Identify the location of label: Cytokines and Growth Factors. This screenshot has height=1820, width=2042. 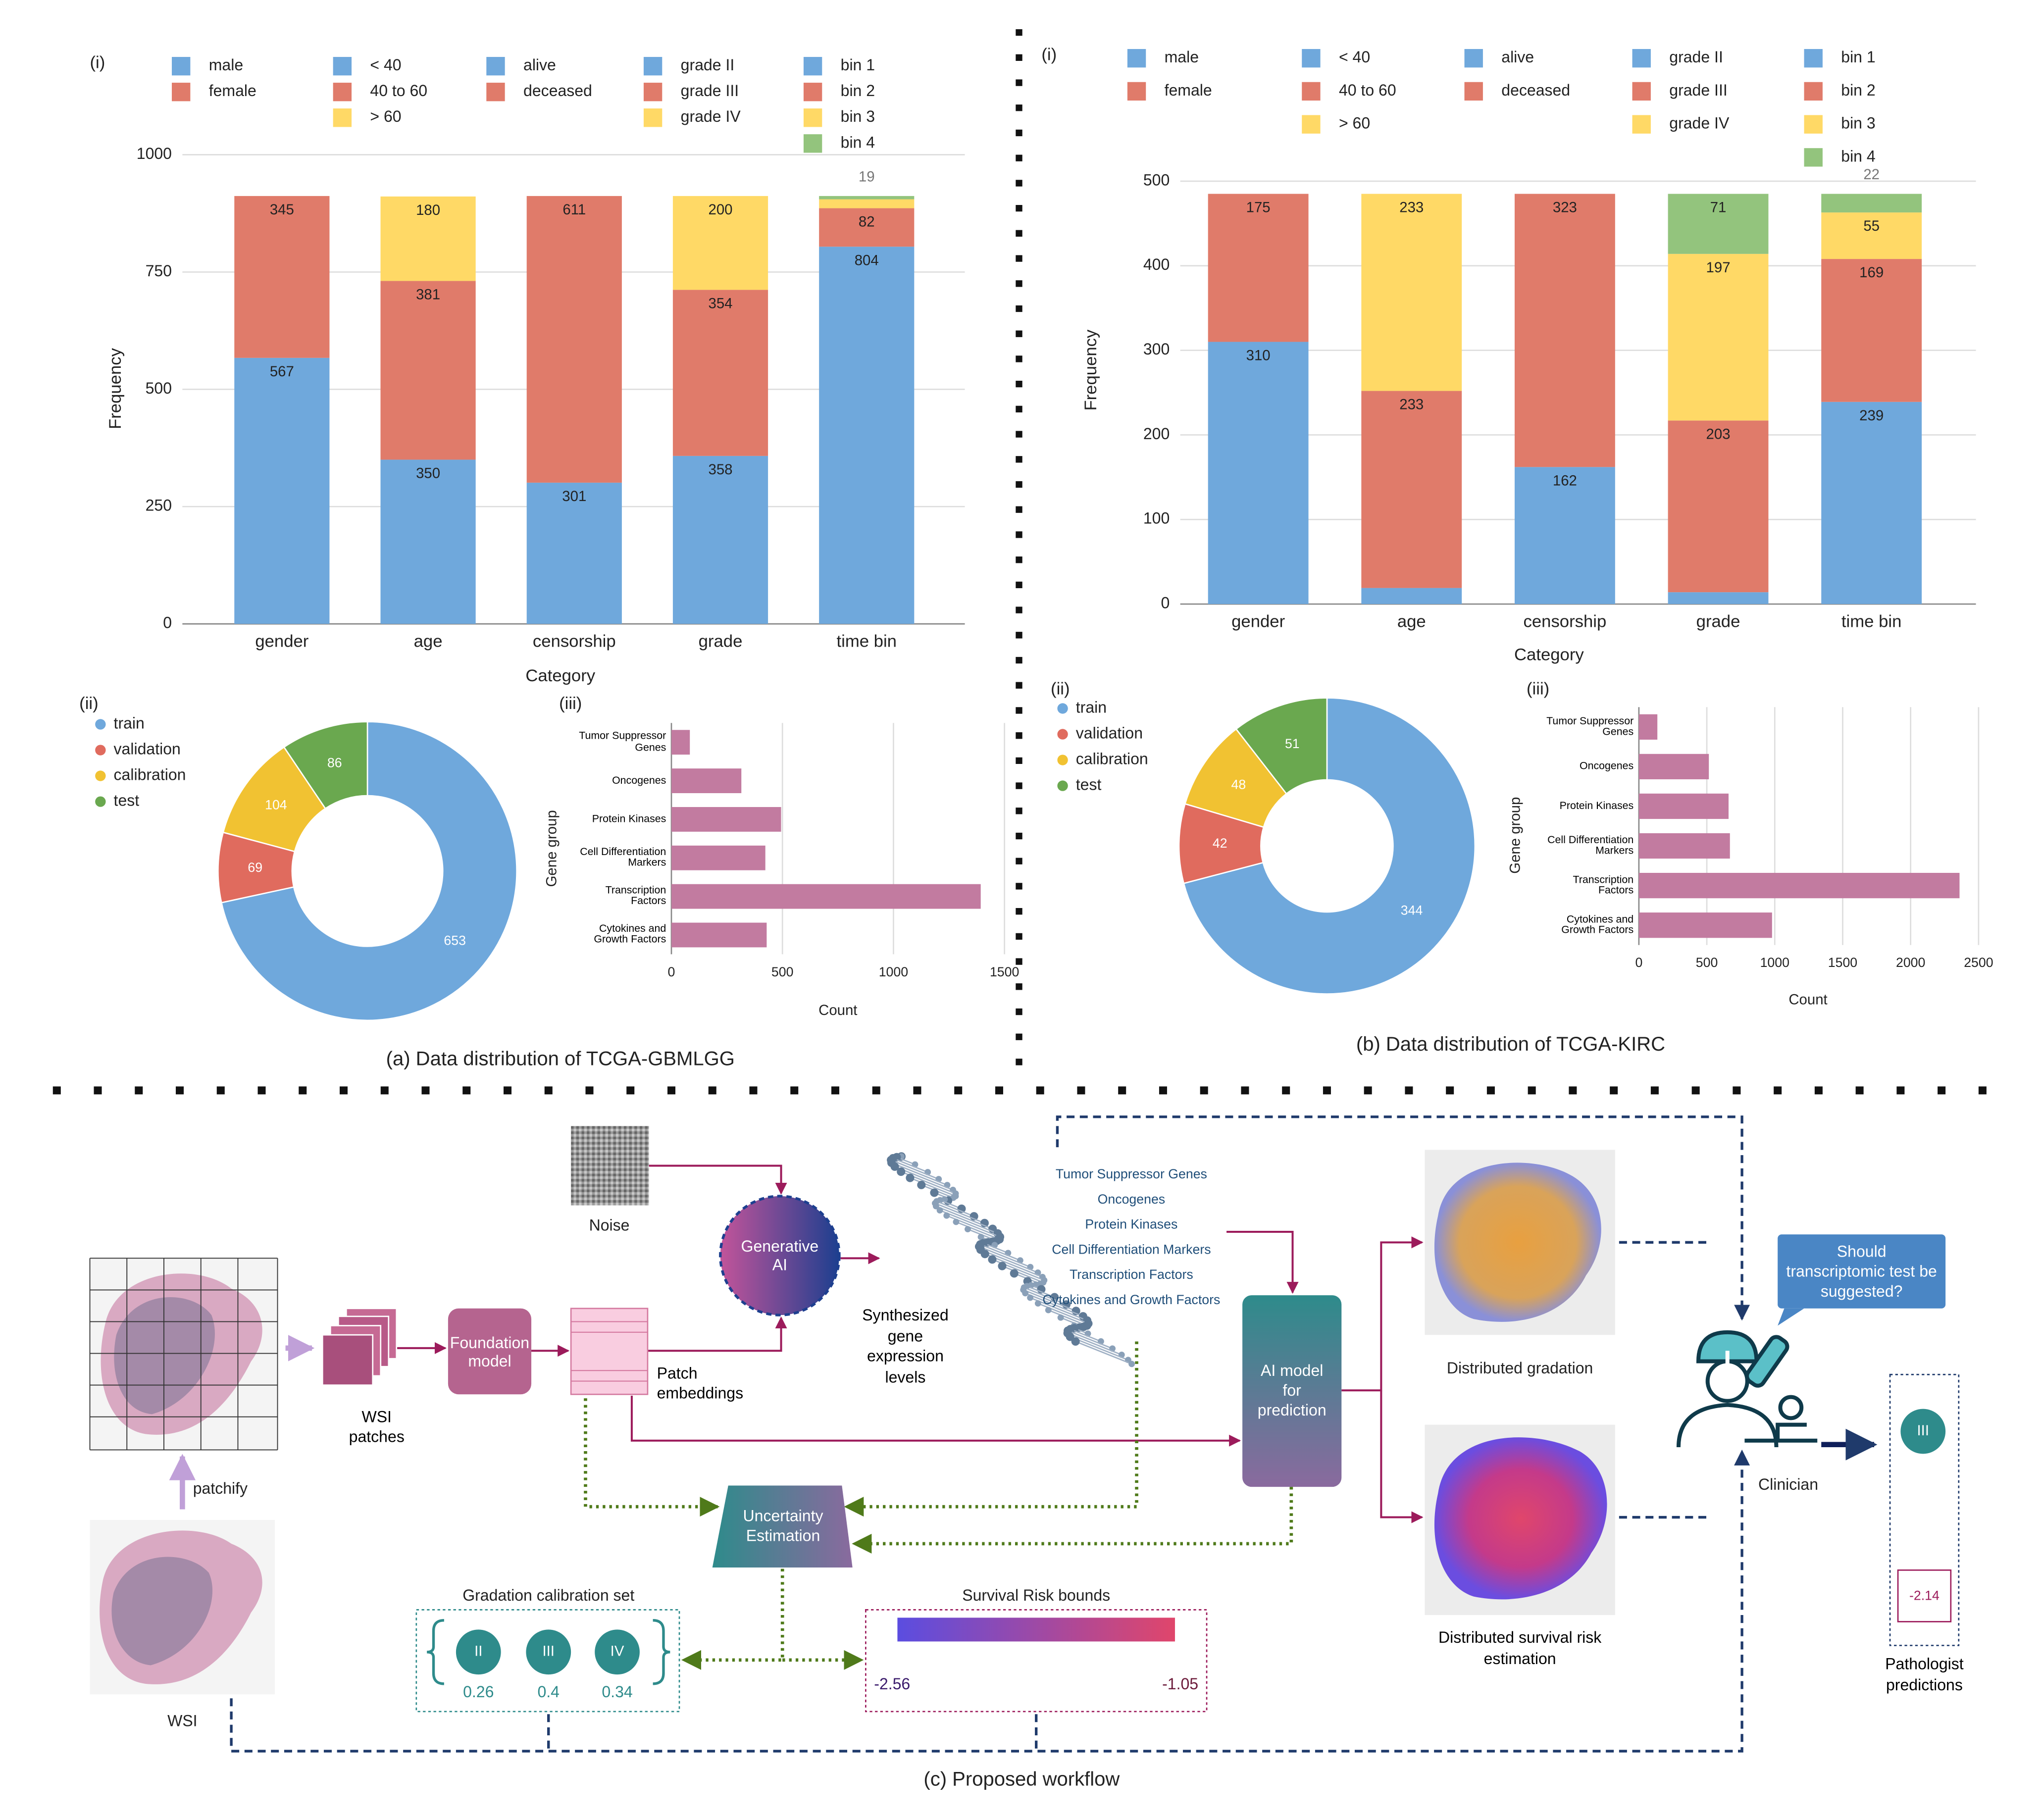
(1597, 924).